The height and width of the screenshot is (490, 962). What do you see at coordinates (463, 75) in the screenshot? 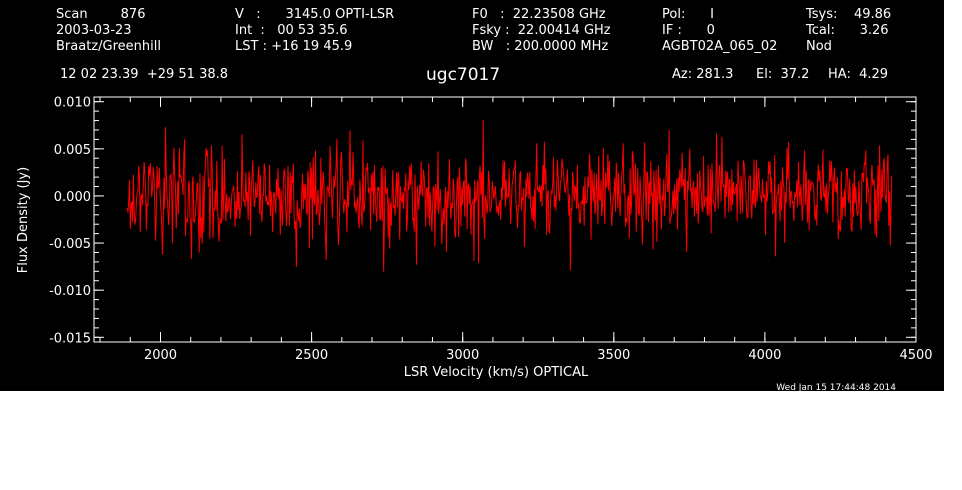
I see `source-name: ugc7017` at bounding box center [463, 75].